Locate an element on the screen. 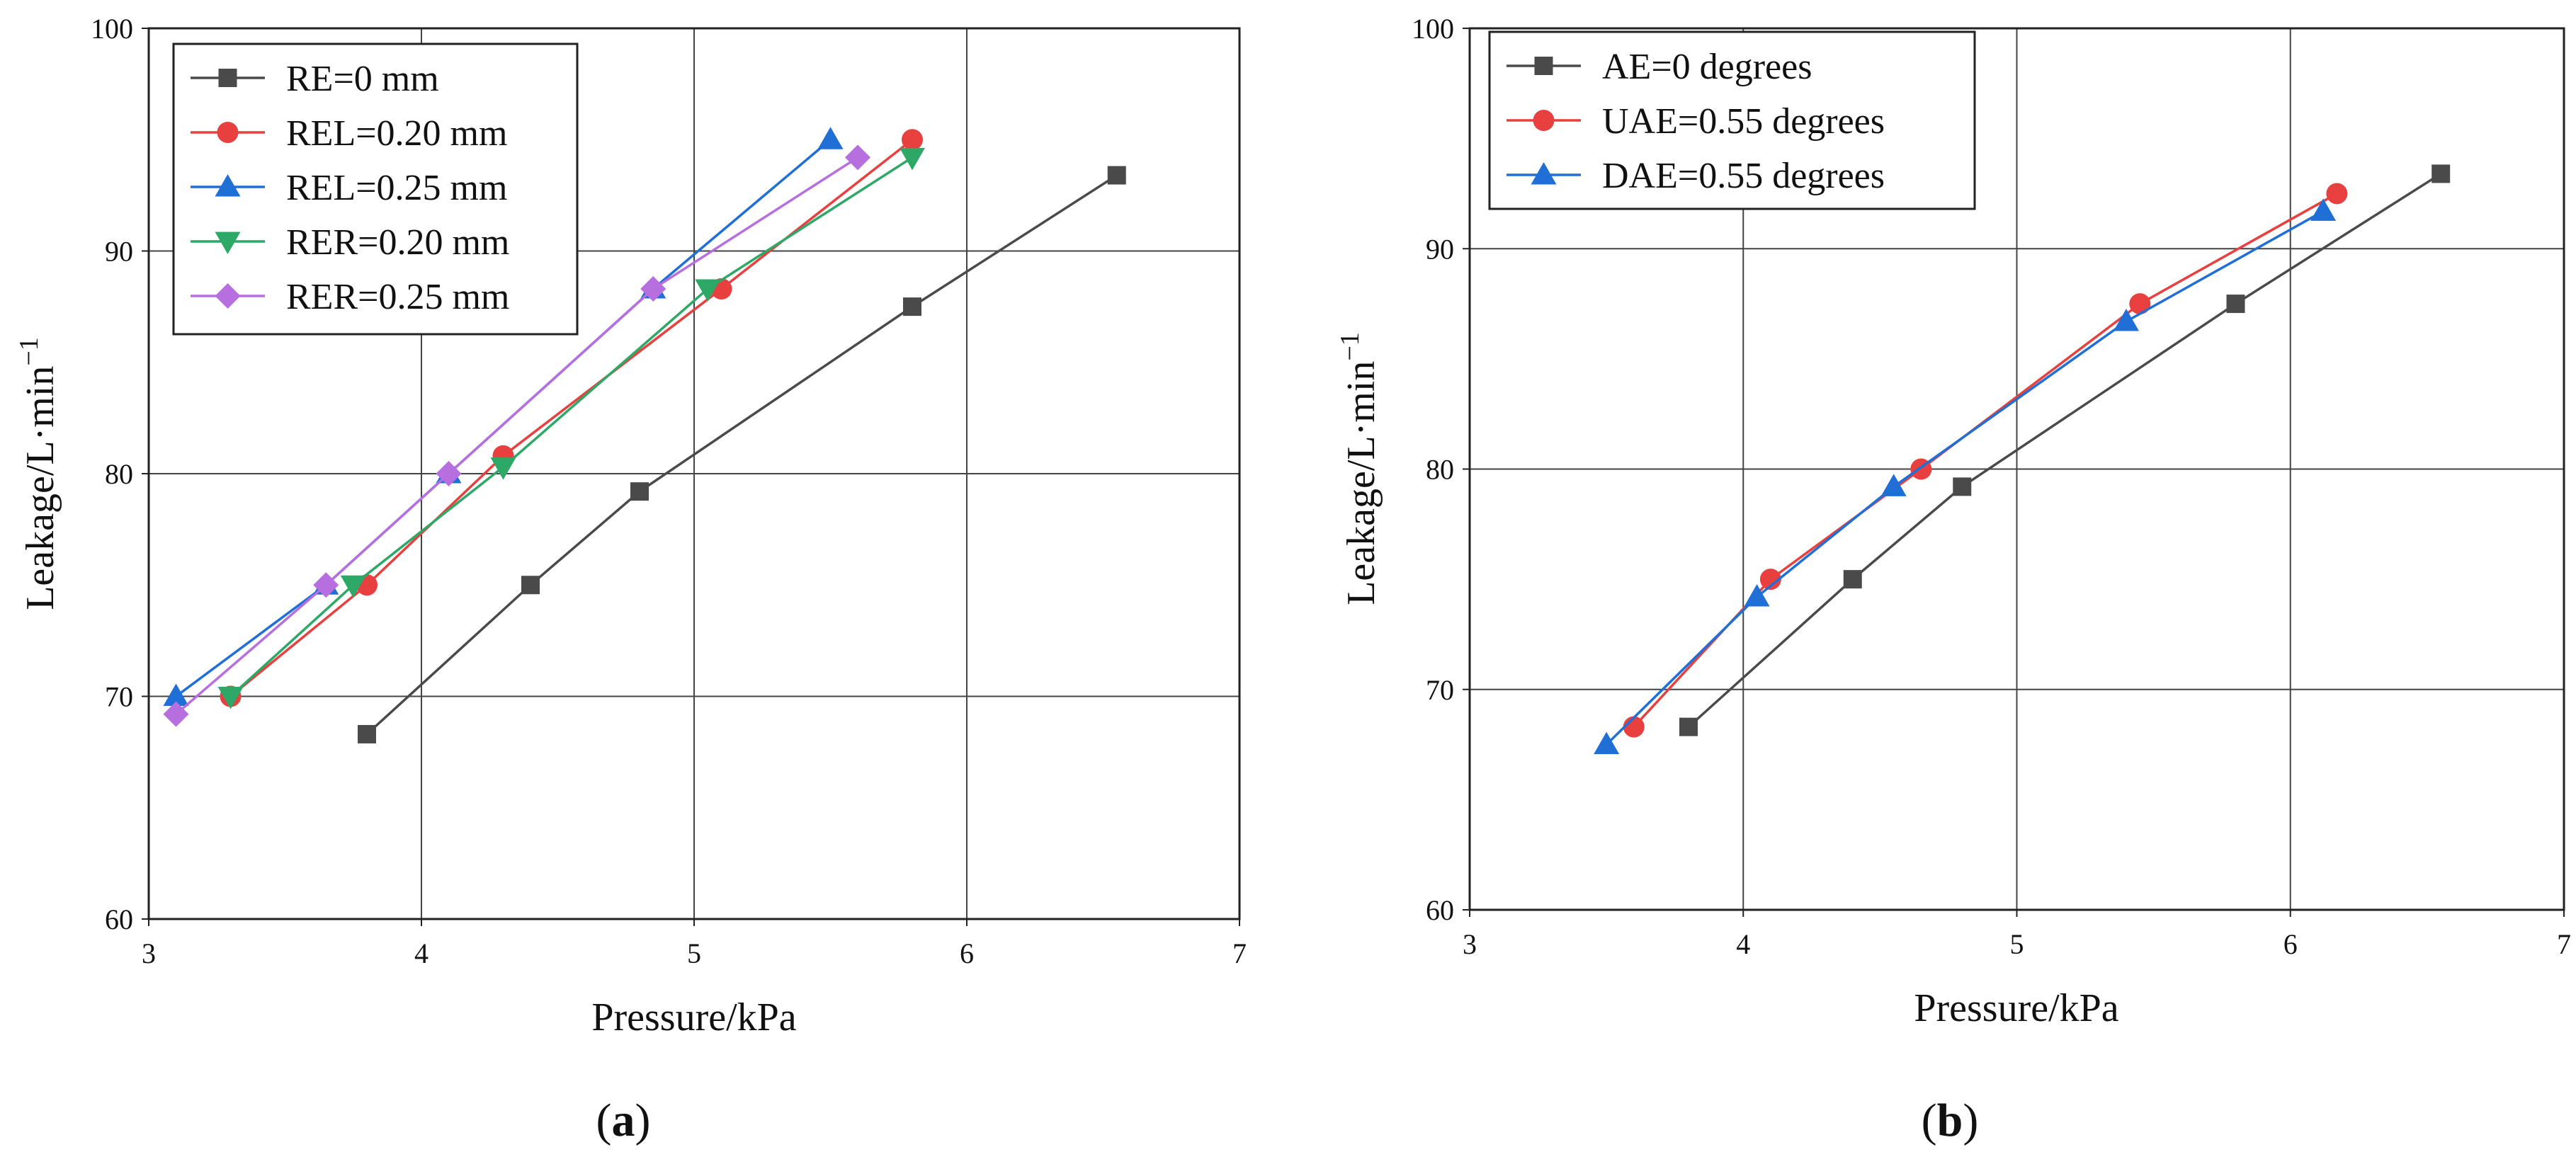 The height and width of the screenshot is (1164, 2576). legend-item: RER=0.20 mm is located at coordinates (350, 242).